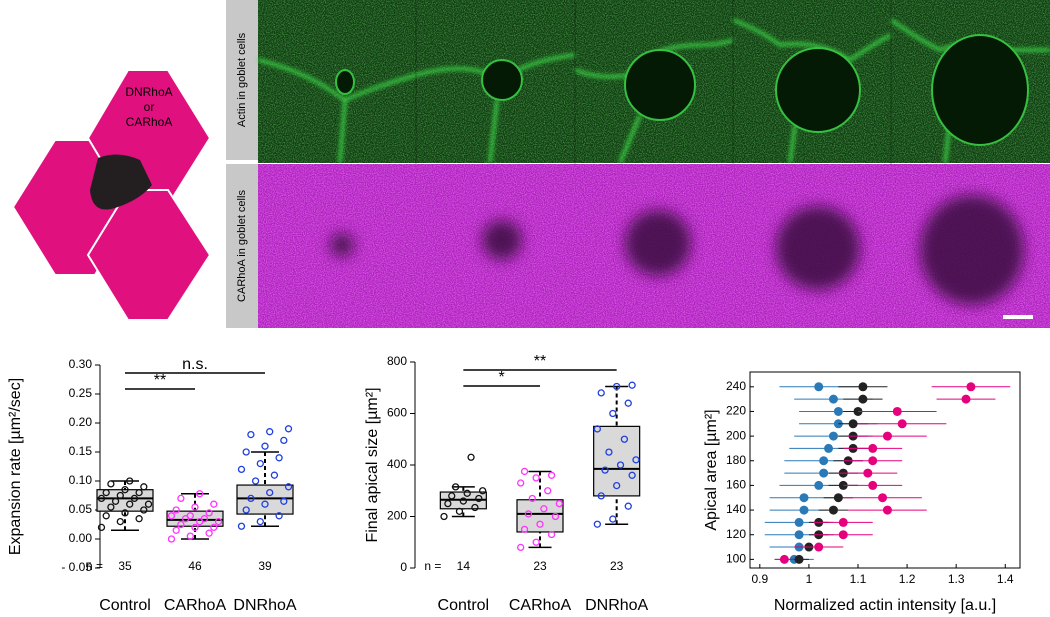 Image resolution: width=1050 pixels, height=617 pixels. Describe the element at coordinates (195, 364) in the screenshot. I see `significance-label: n.s.` at that location.